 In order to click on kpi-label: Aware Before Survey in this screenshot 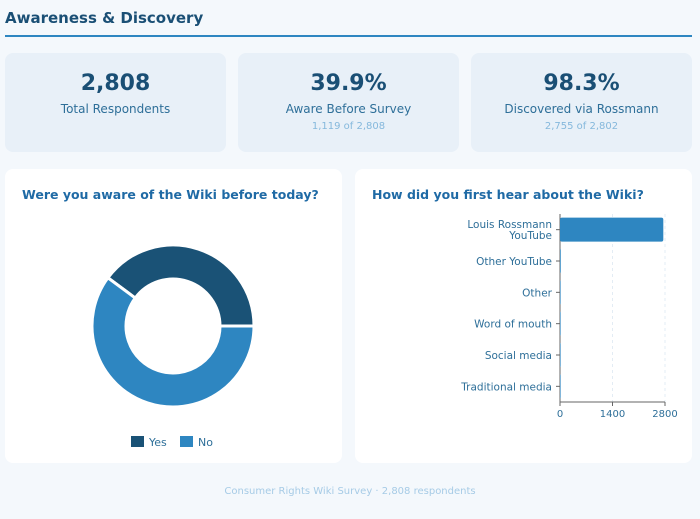, I will do `click(348, 109)`.